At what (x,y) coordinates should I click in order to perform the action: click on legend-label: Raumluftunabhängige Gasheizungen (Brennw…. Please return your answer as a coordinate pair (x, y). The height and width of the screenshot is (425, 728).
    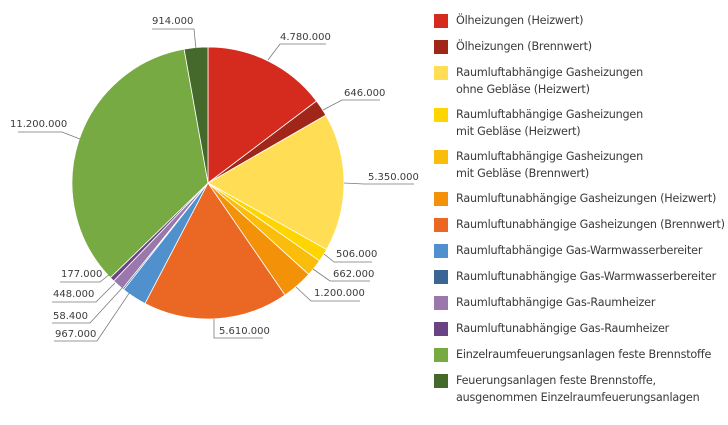
    Looking at the image, I should click on (590, 224).